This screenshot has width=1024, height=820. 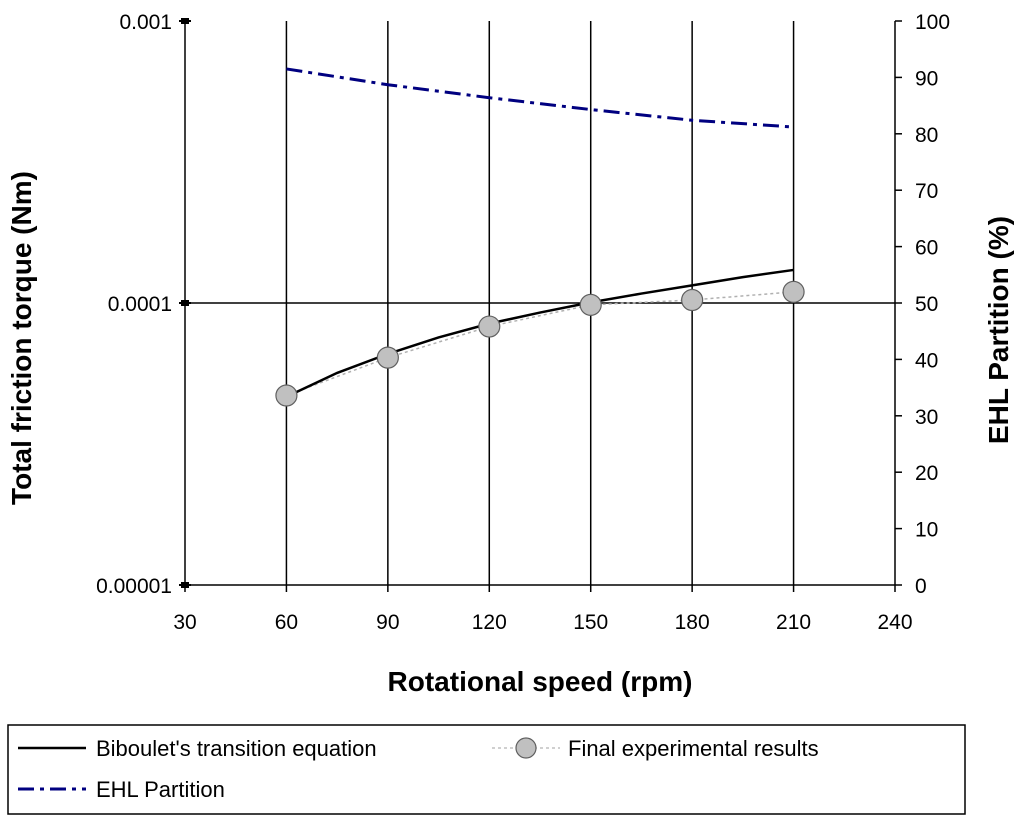 What do you see at coordinates (21, 338) in the screenshot?
I see `y-axis-left-title: Total friction torque (Nm)` at bounding box center [21, 338].